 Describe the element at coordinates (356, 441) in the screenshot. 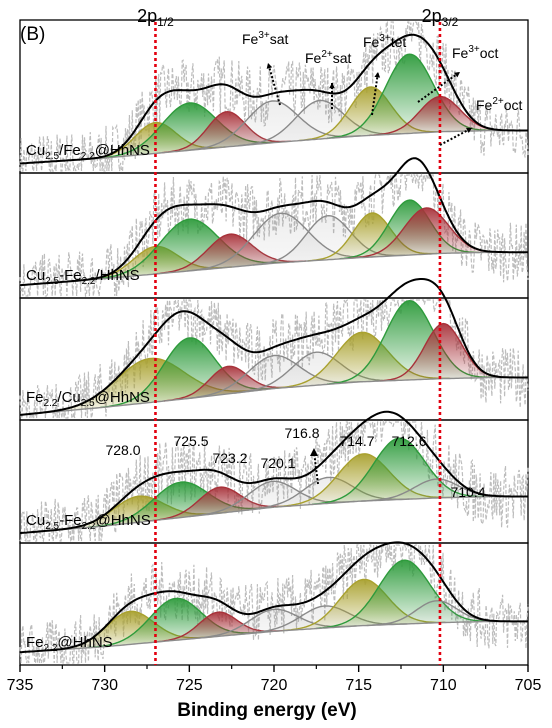

I see `peak-position-label-6: 714.7` at that location.